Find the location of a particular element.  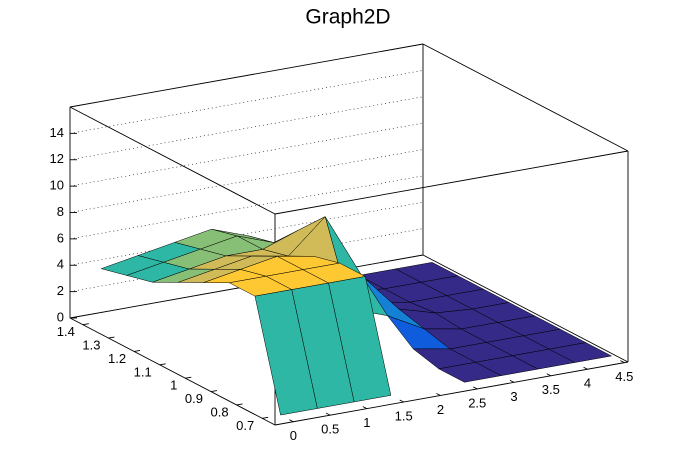

y-tick-label: 0.7 is located at coordinates (245, 425).